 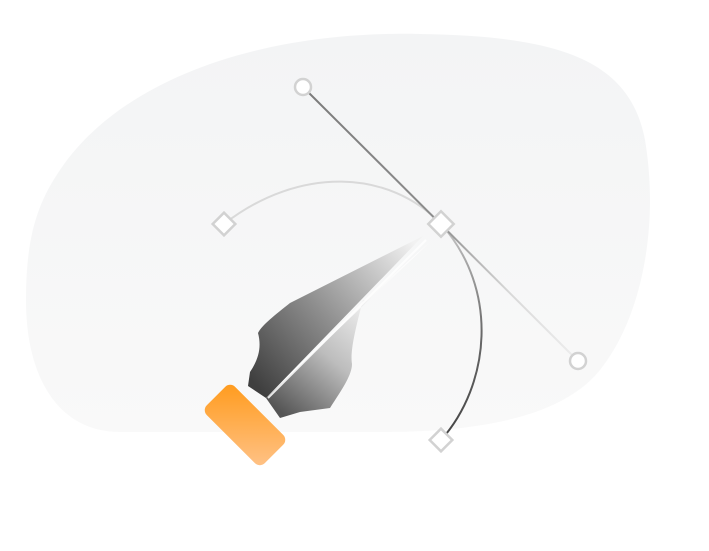 I want to click on bezier-curve-left, so click(x=332, y=202).